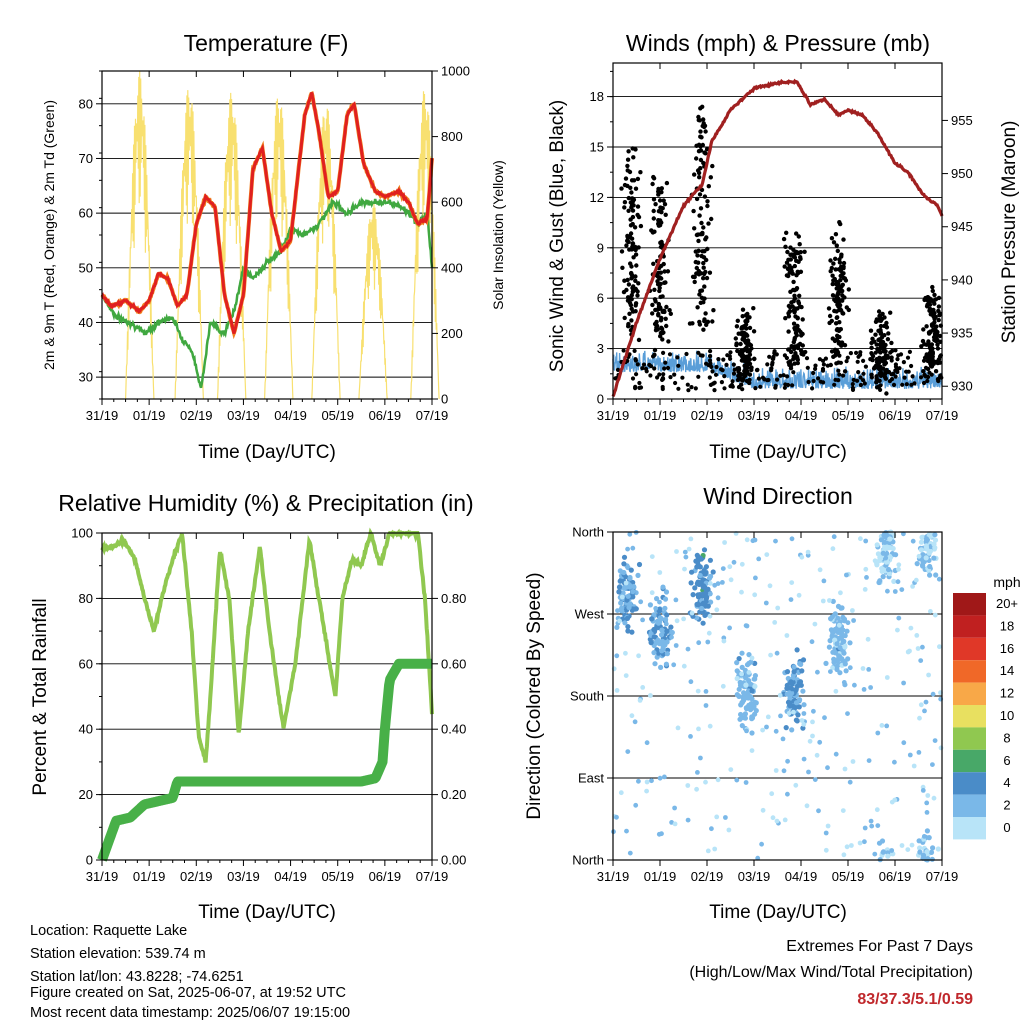 The height and width of the screenshot is (1024, 1024). What do you see at coordinates (778, 912) in the screenshot?
I see `direction-xlabel: Time (Day/UTC)` at bounding box center [778, 912].